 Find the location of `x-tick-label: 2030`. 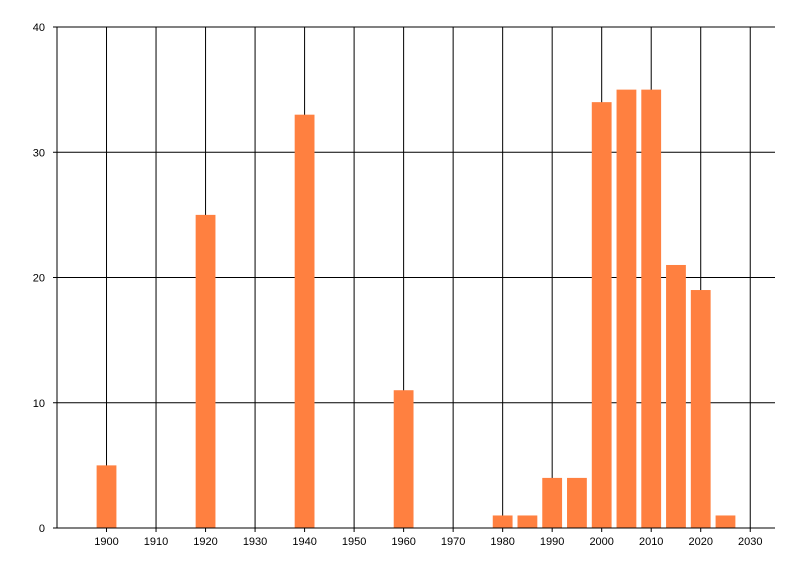

x-tick-label: 2030 is located at coordinates (750, 542).